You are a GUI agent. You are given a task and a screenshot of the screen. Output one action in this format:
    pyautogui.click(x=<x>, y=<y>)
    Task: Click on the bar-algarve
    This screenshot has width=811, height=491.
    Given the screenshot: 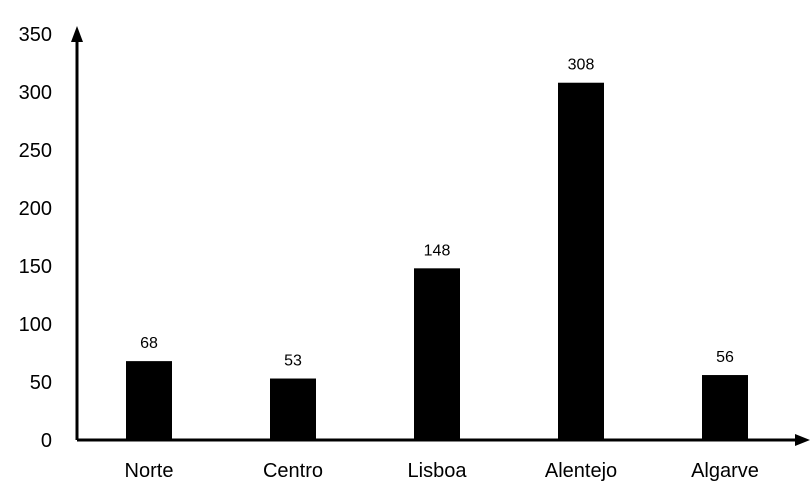 What is the action you would take?
    pyautogui.click(x=725, y=407)
    